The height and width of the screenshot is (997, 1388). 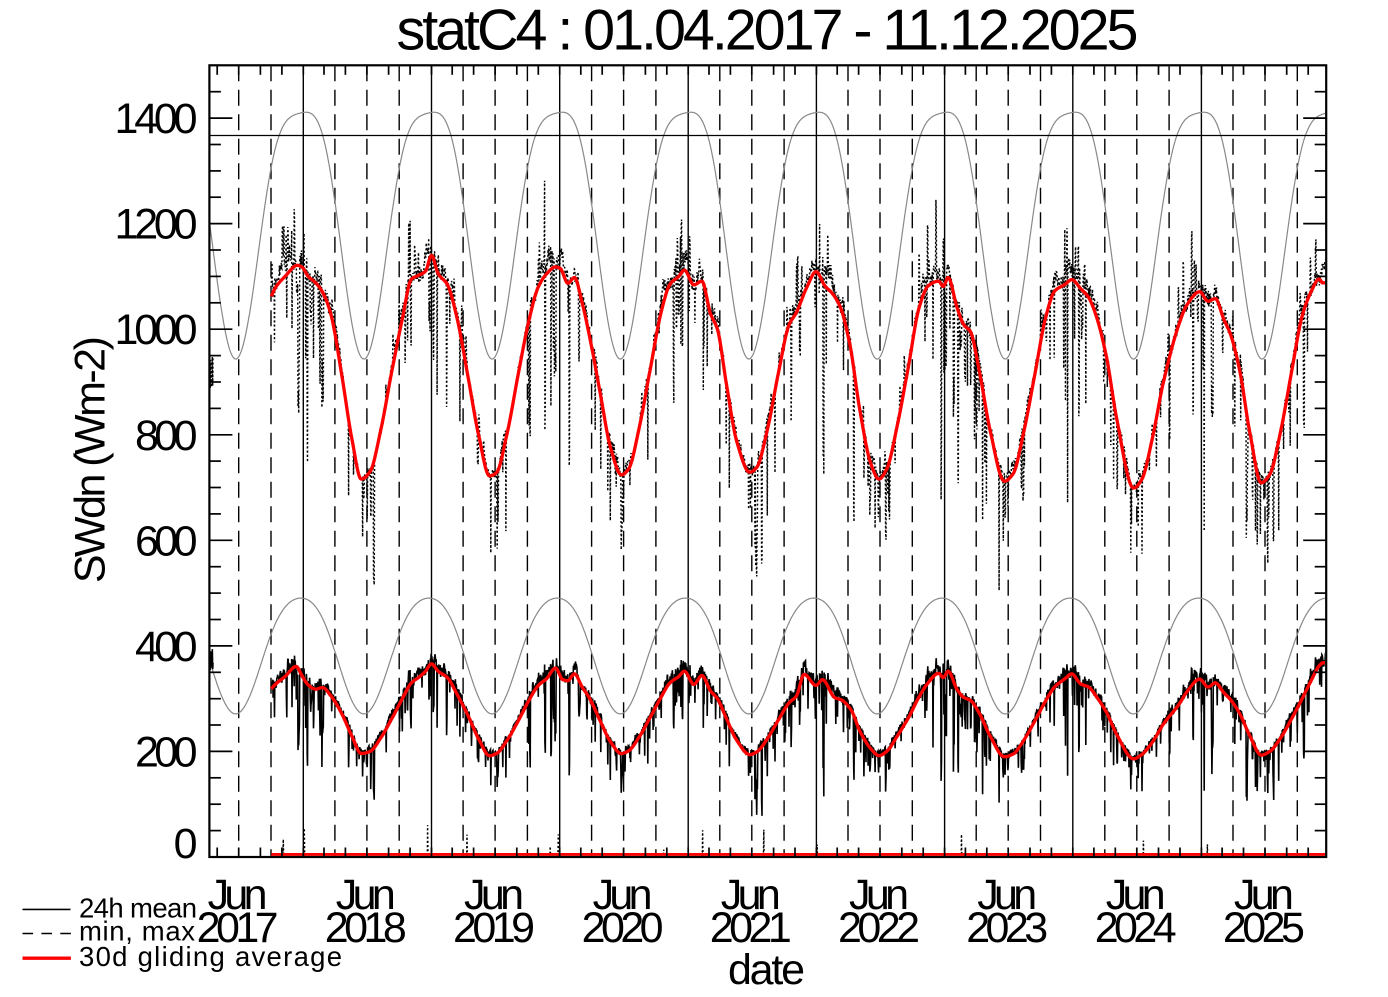 I want to click on svg-text: 2021, so click(x=751, y=928).